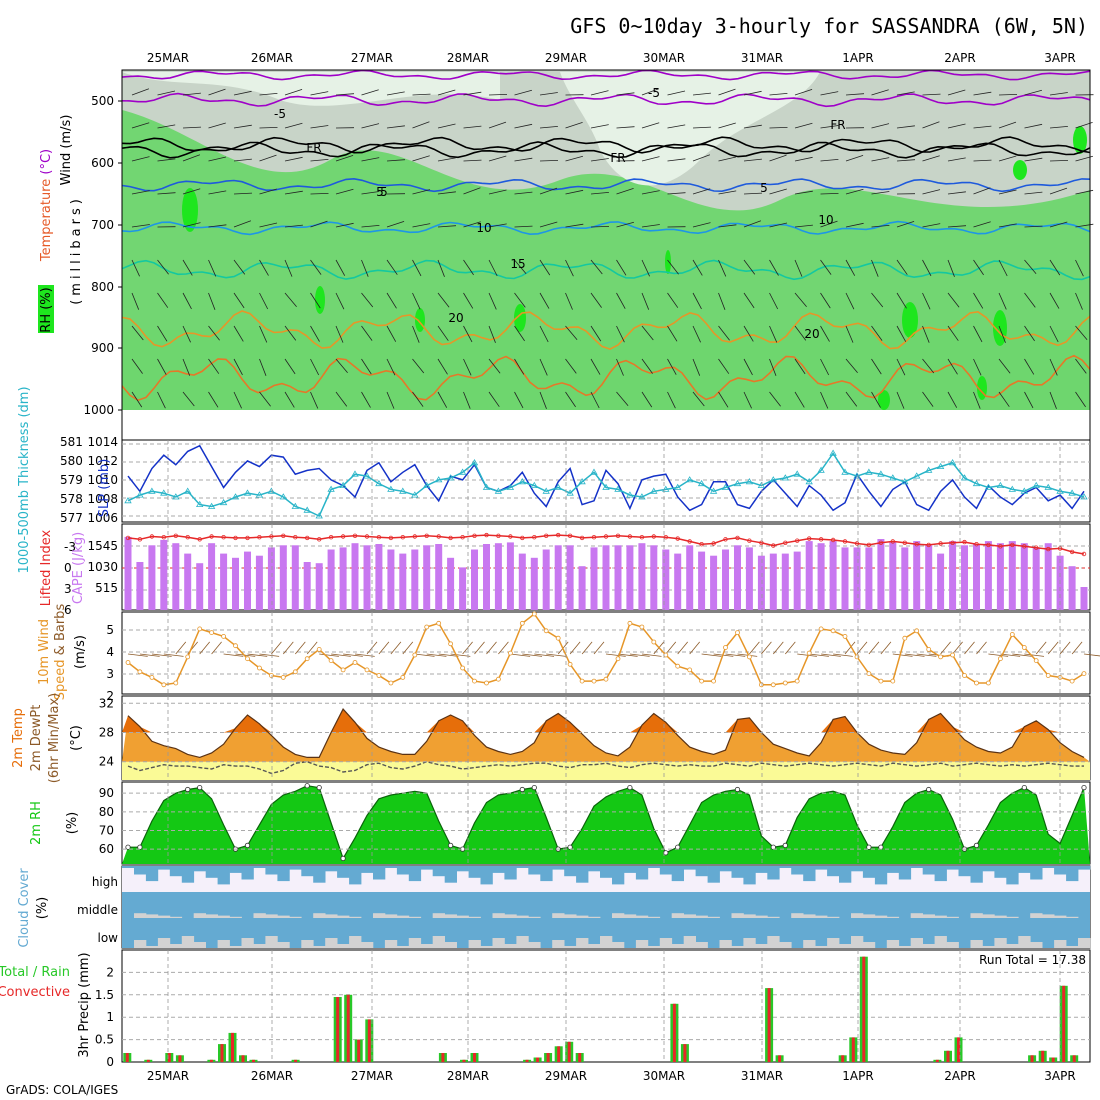  I want to click on precip-bars, so click(601, 1009).